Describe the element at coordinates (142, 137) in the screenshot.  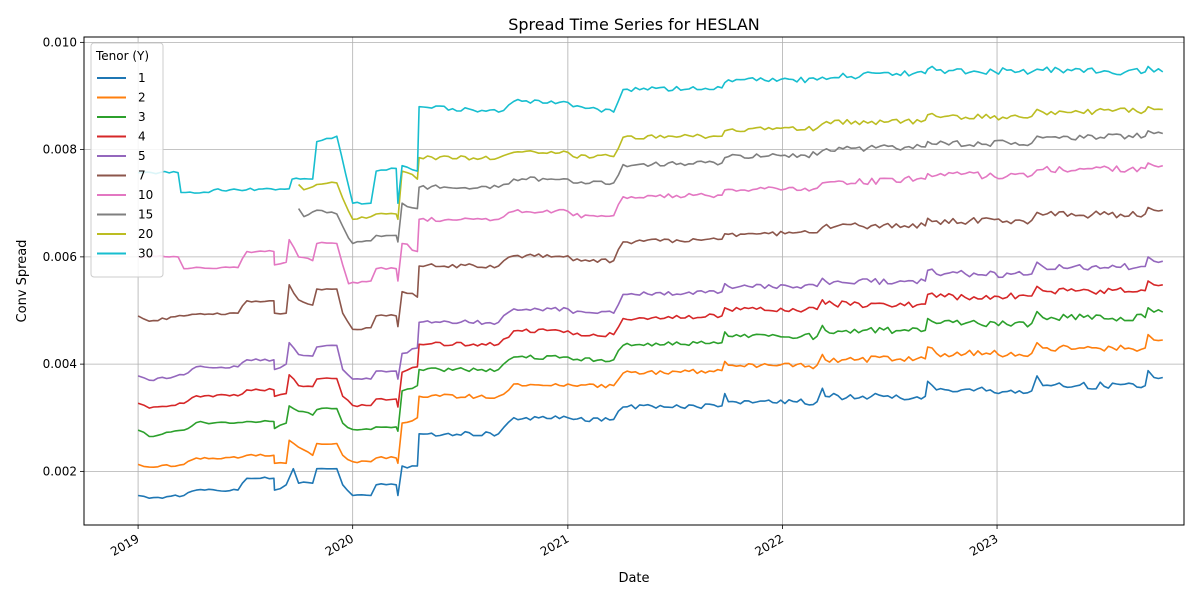
I see `legend-entry-4: 4` at that location.